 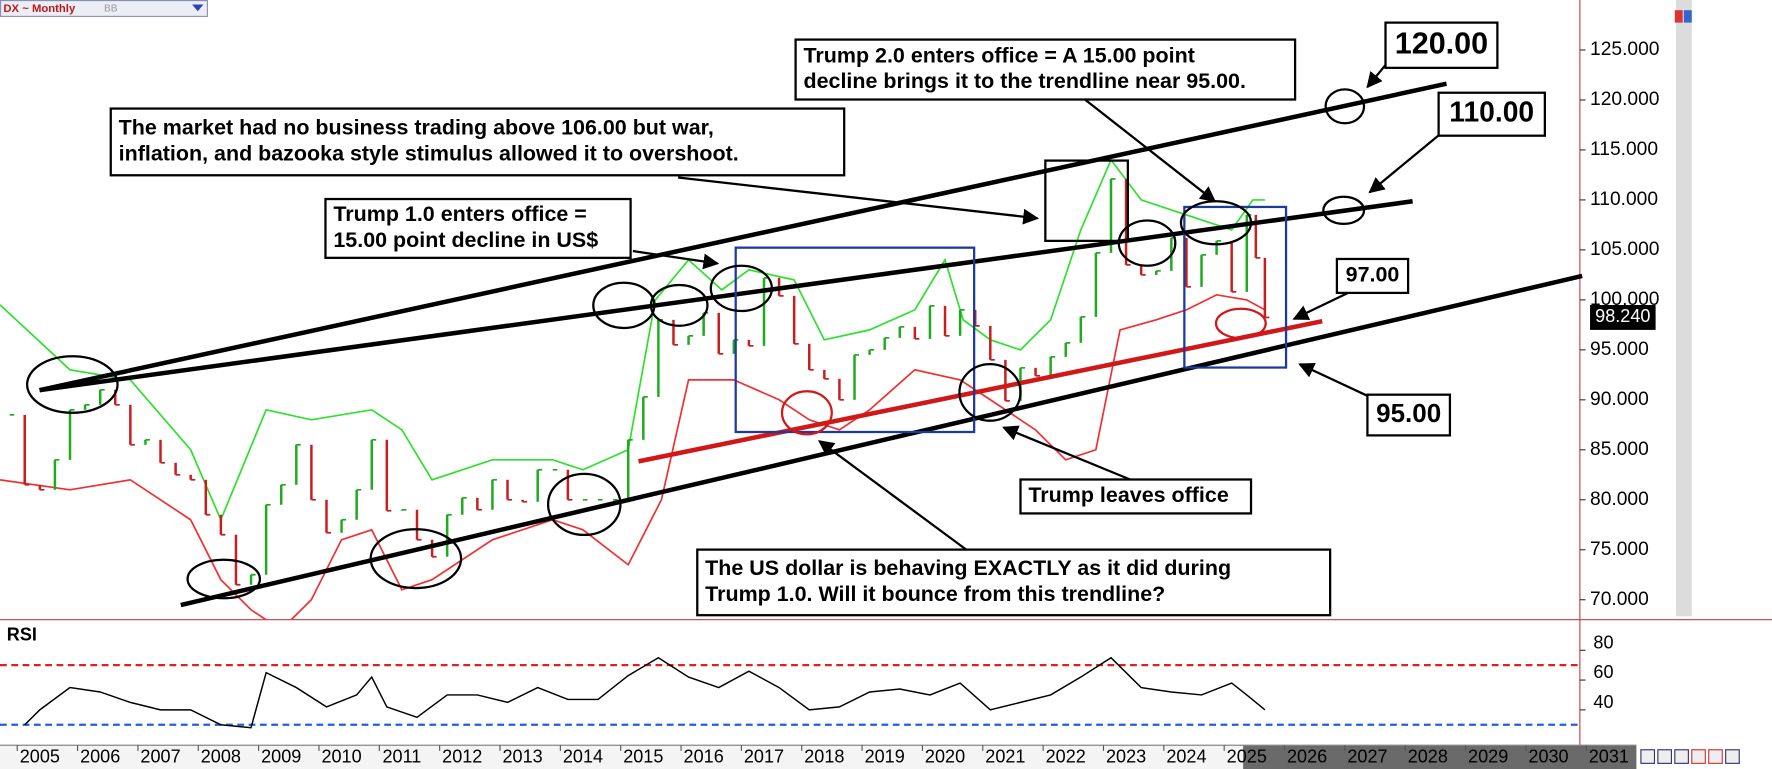 I want to click on x-tick-label: 2008, so click(x=221, y=756).